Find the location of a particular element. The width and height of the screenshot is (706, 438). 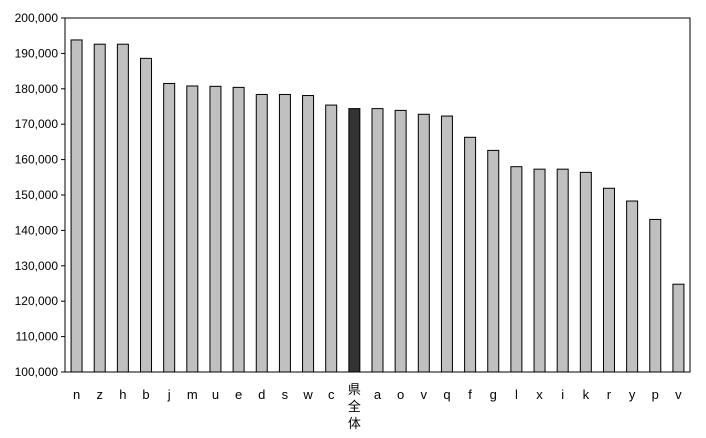

bar-category-j is located at coordinates (169, 227).